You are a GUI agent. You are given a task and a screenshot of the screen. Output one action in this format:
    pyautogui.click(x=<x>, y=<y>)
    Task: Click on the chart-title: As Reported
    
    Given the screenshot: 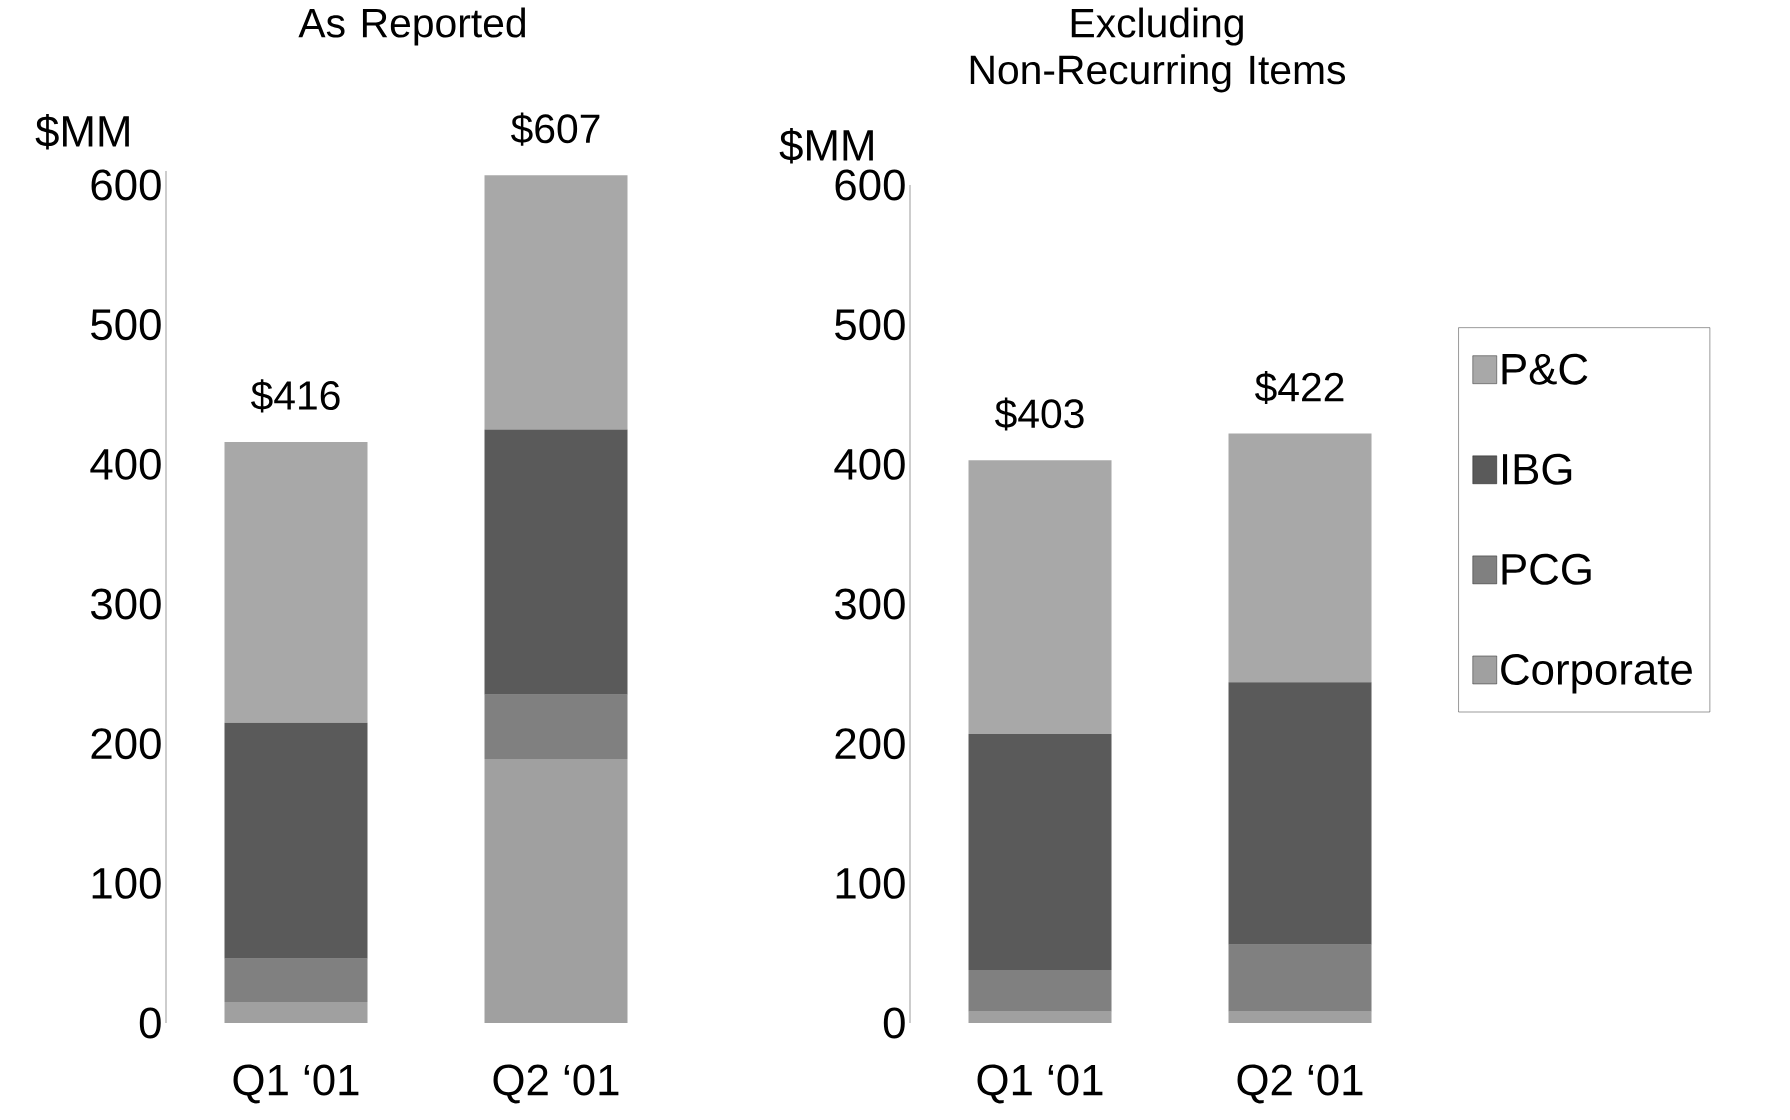 What is the action you would take?
    pyautogui.click(x=411, y=26)
    